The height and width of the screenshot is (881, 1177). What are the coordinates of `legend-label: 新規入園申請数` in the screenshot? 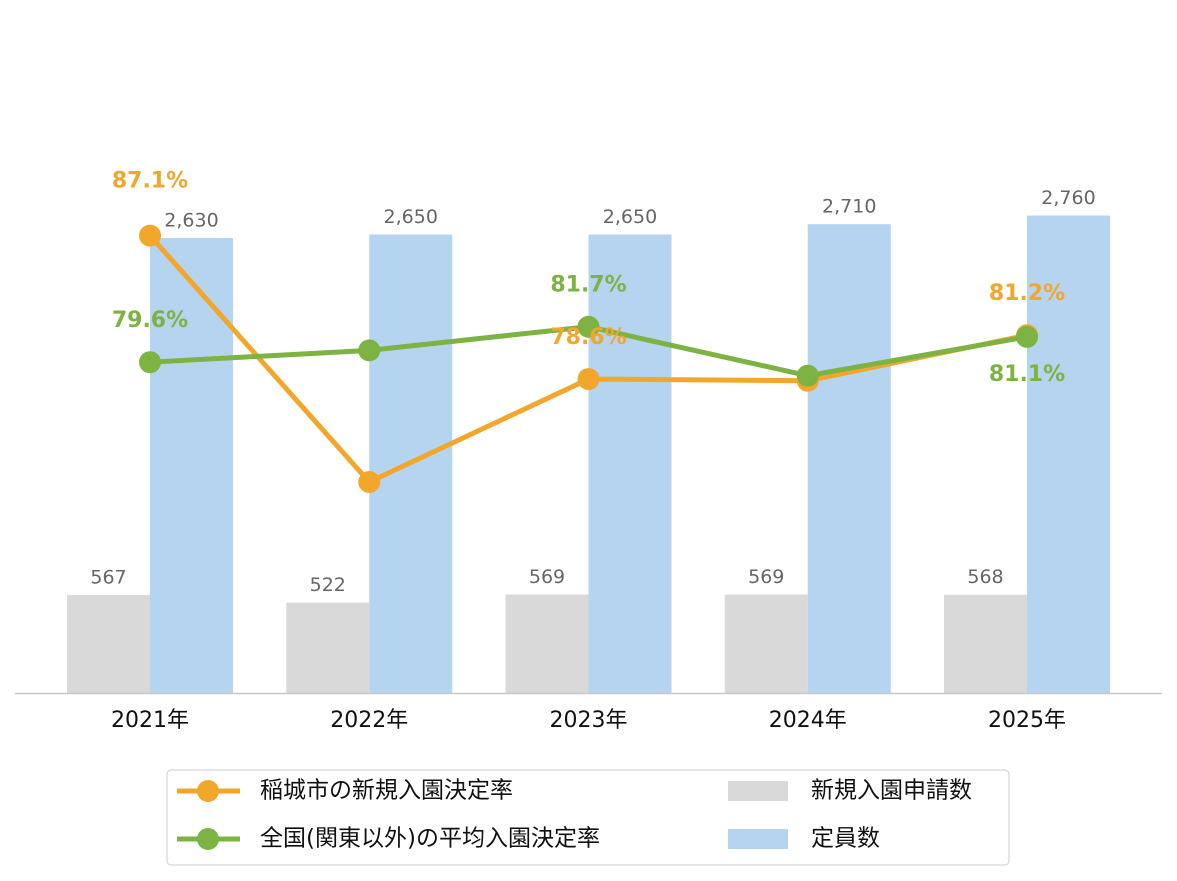 It's located at (891, 791).